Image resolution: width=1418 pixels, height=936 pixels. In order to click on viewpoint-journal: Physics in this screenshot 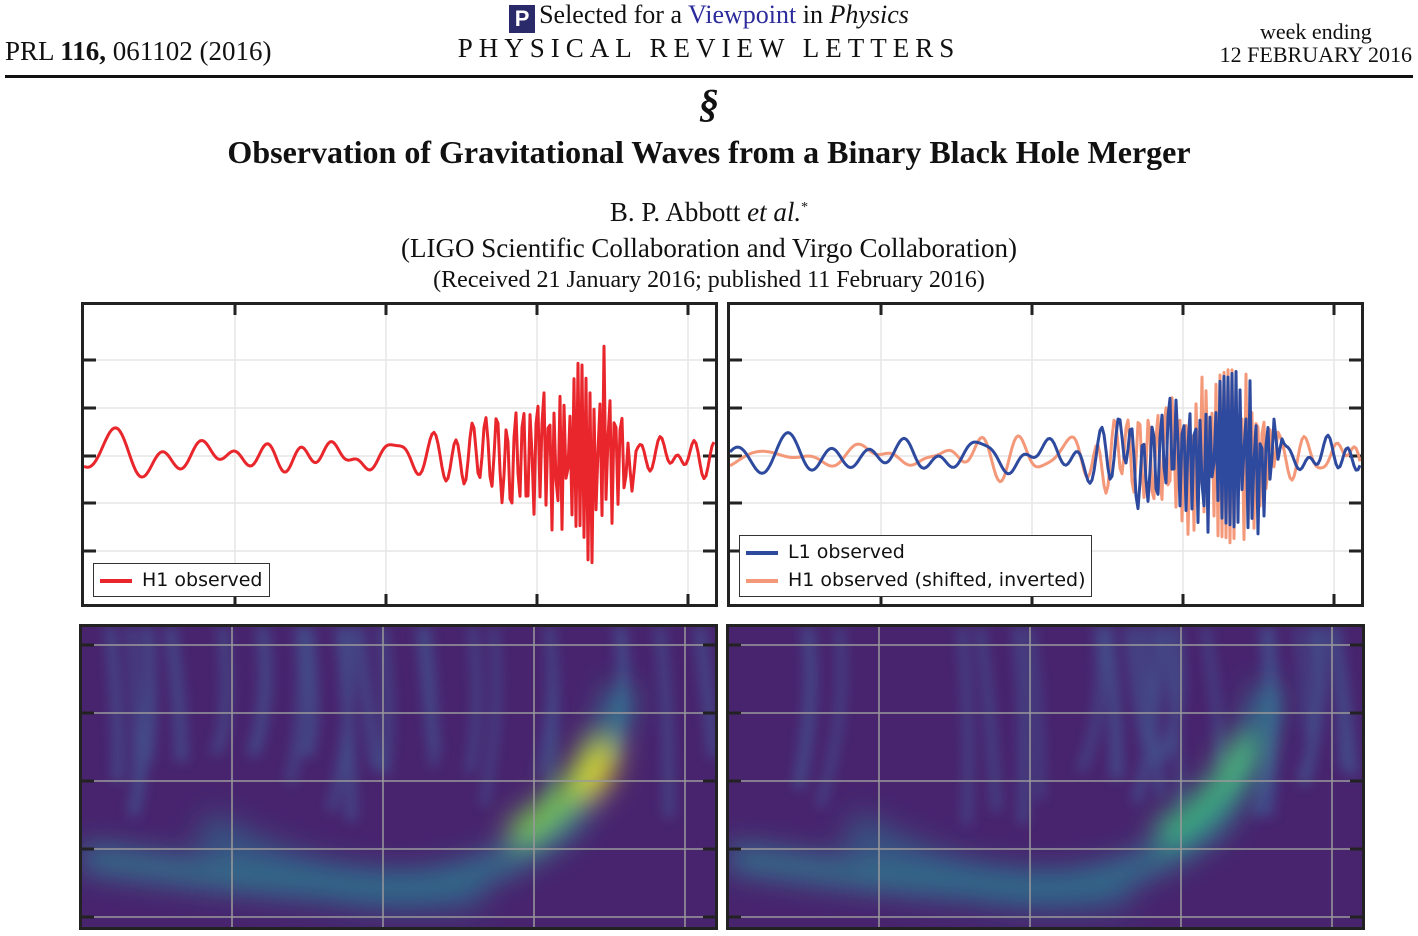, I will do `click(869, 14)`.